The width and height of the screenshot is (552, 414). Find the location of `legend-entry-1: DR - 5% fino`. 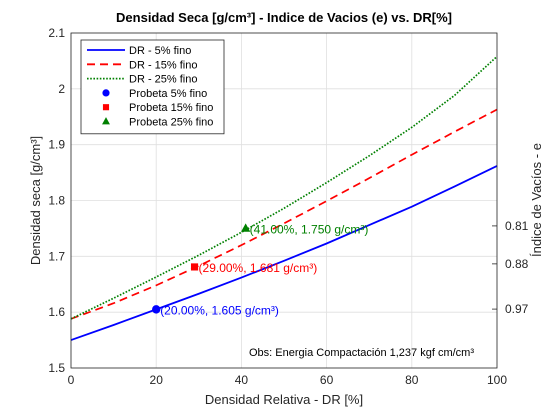

legend-entry-1: DR - 5% fino is located at coordinates (160, 51).